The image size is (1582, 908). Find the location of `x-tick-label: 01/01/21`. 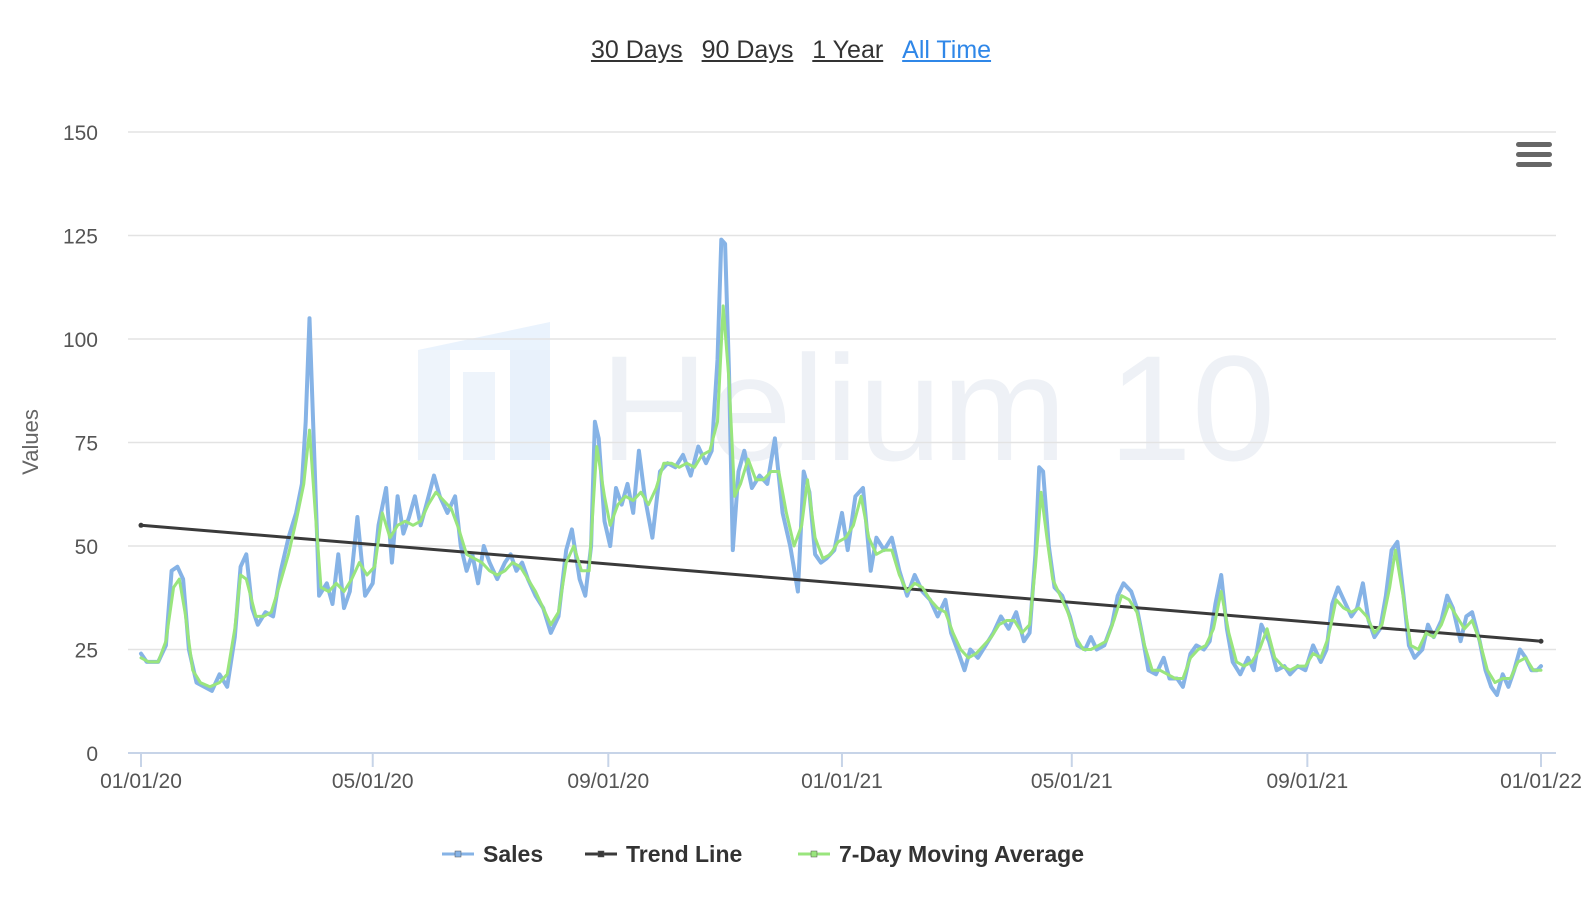

x-tick-label: 01/01/21 is located at coordinates (842, 781).